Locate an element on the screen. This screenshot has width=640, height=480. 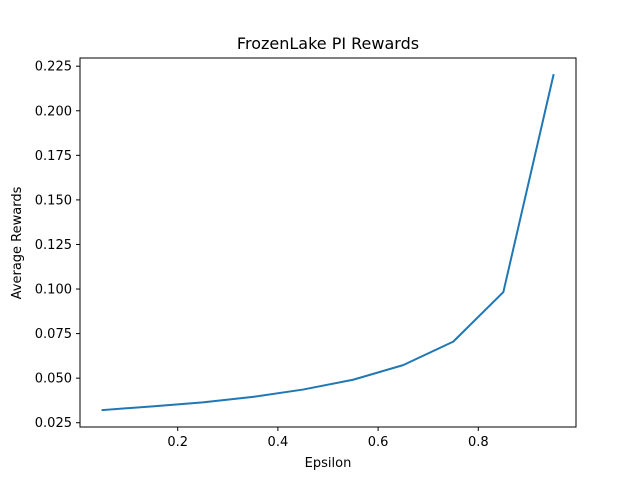
y-tick-label: 0.050 is located at coordinates (53, 379).